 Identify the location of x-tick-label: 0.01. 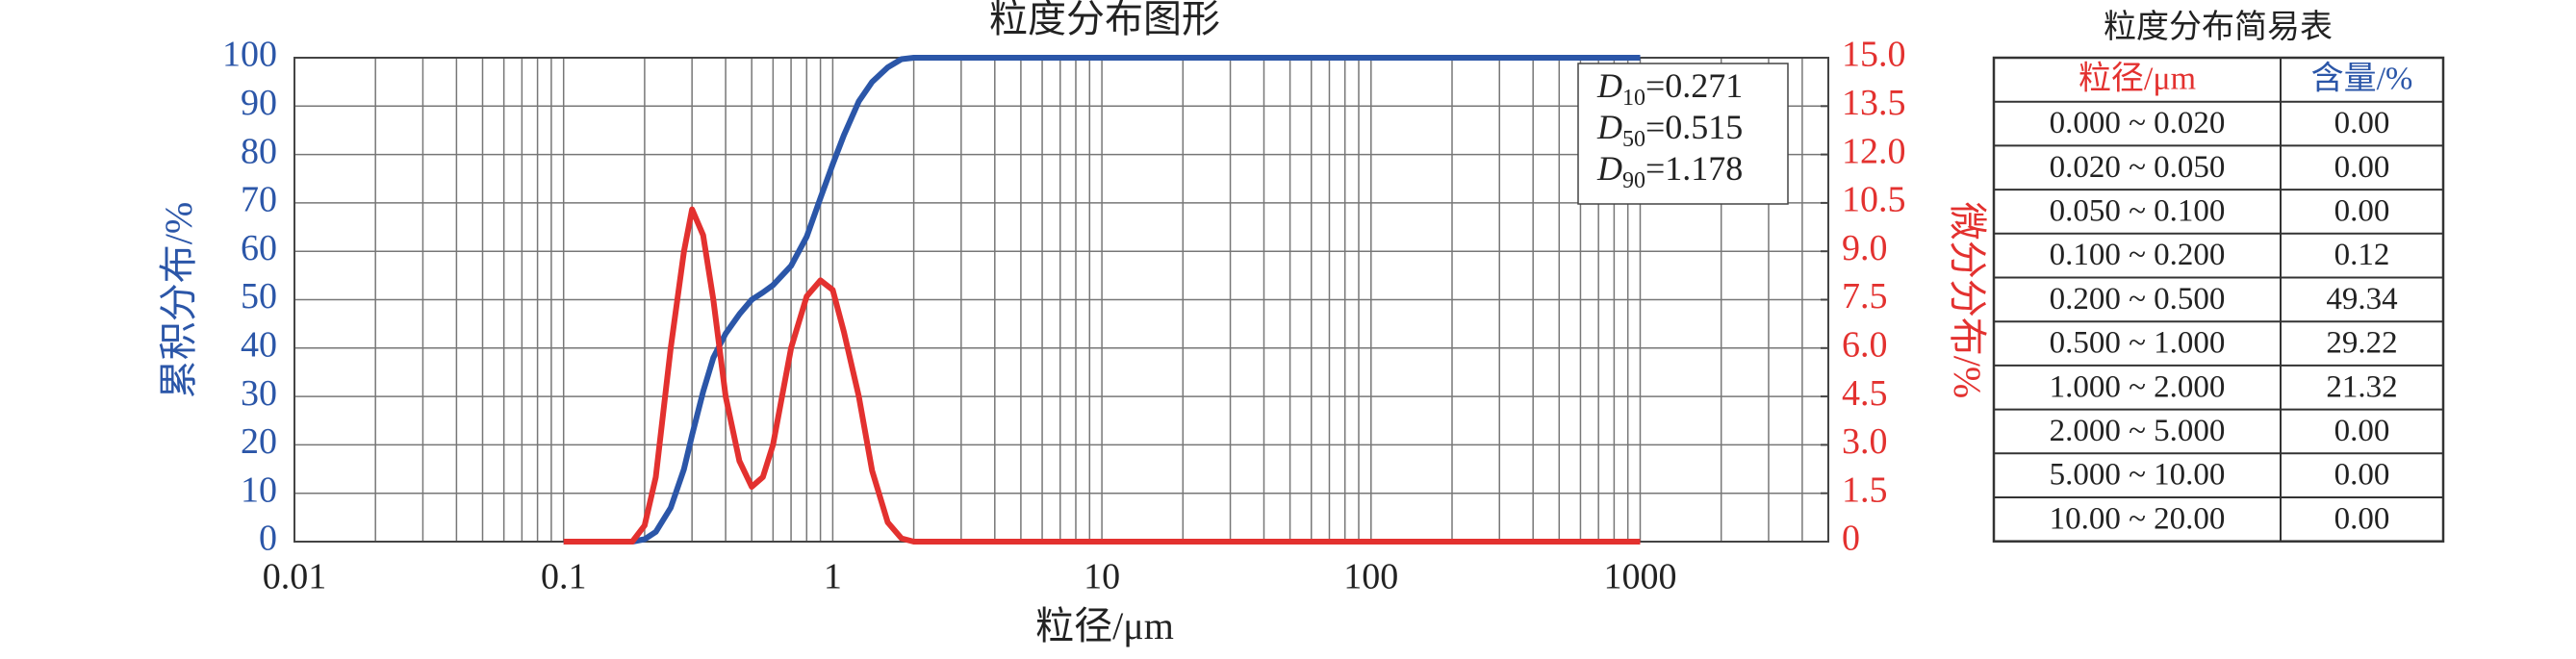
(295, 577).